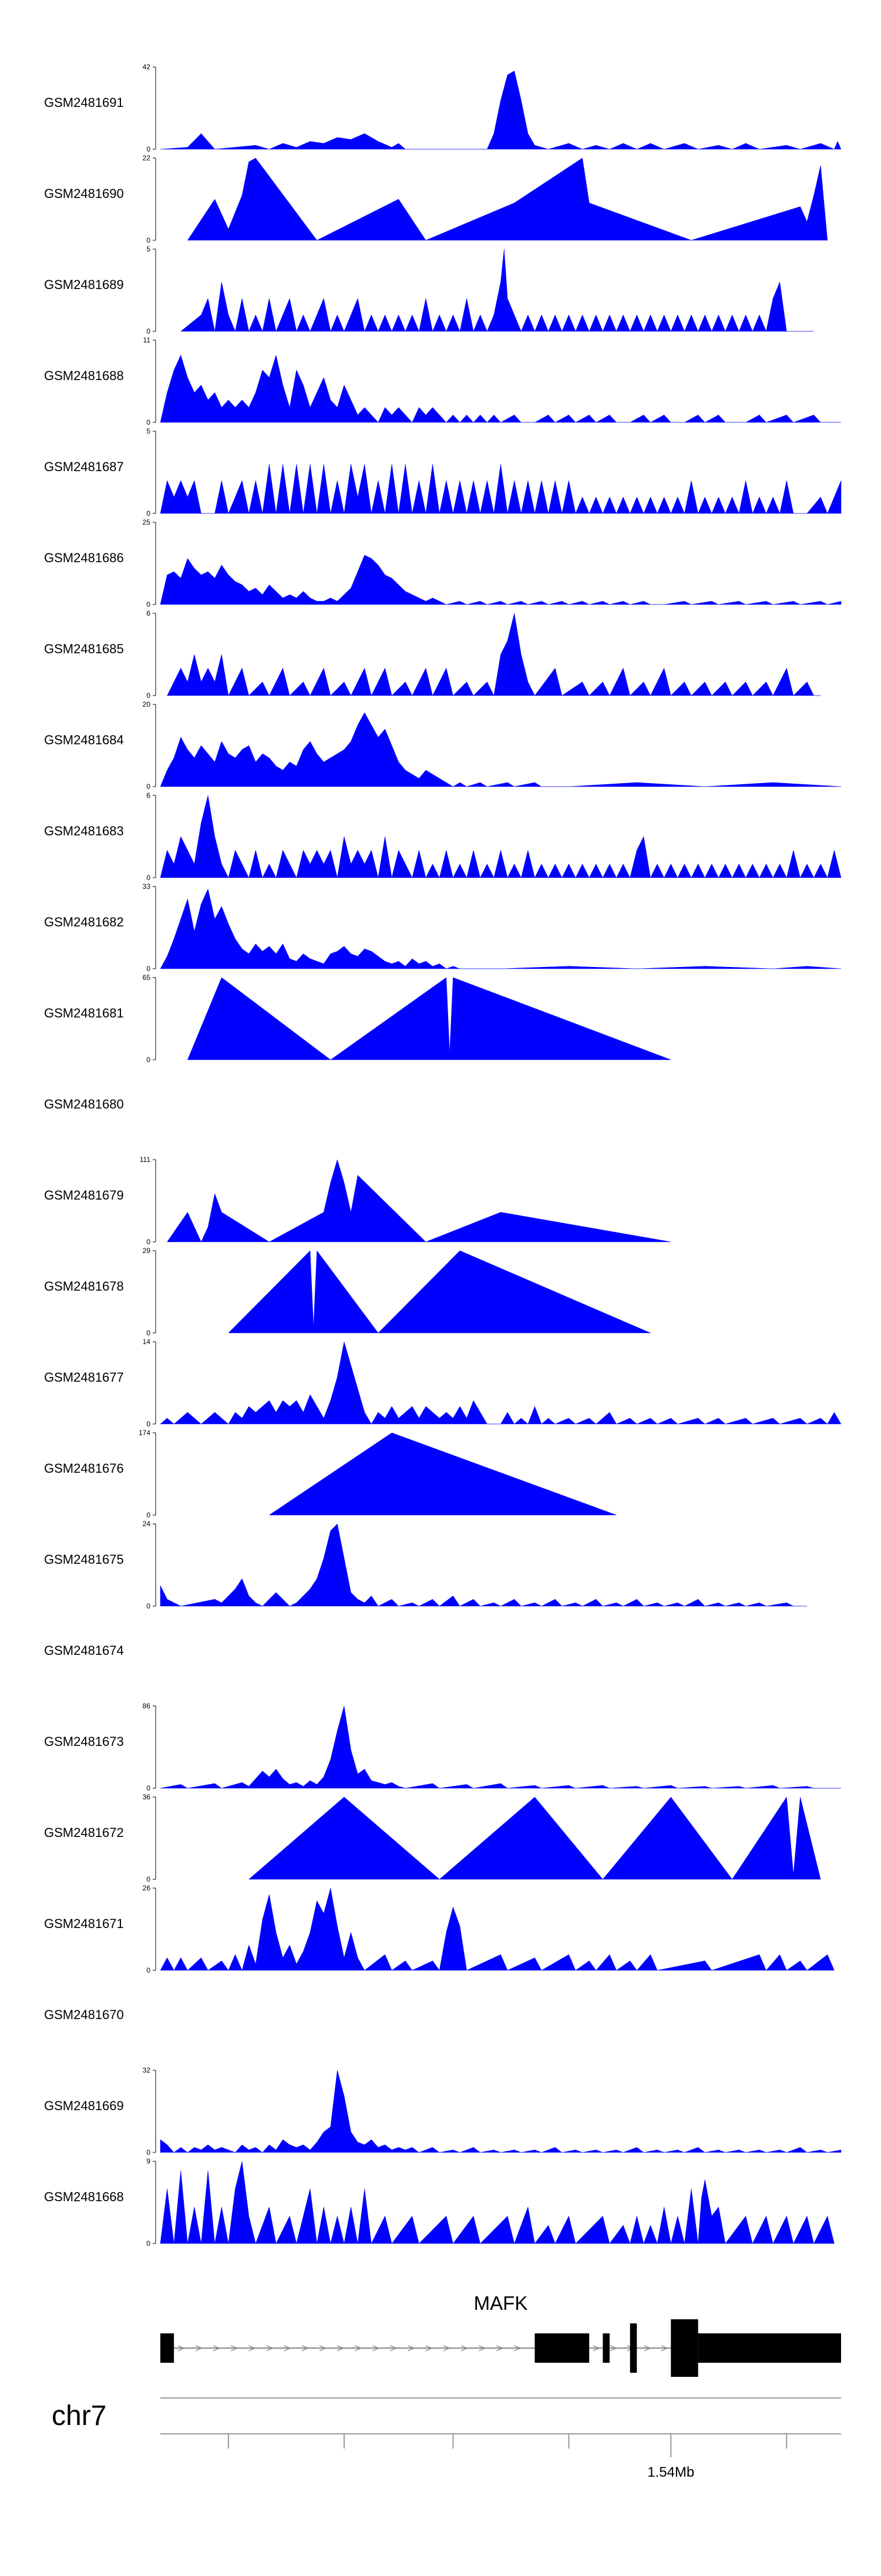 The width and height of the screenshot is (881, 2576). I want to click on y-tick-label-max: 29, so click(147, 1251).